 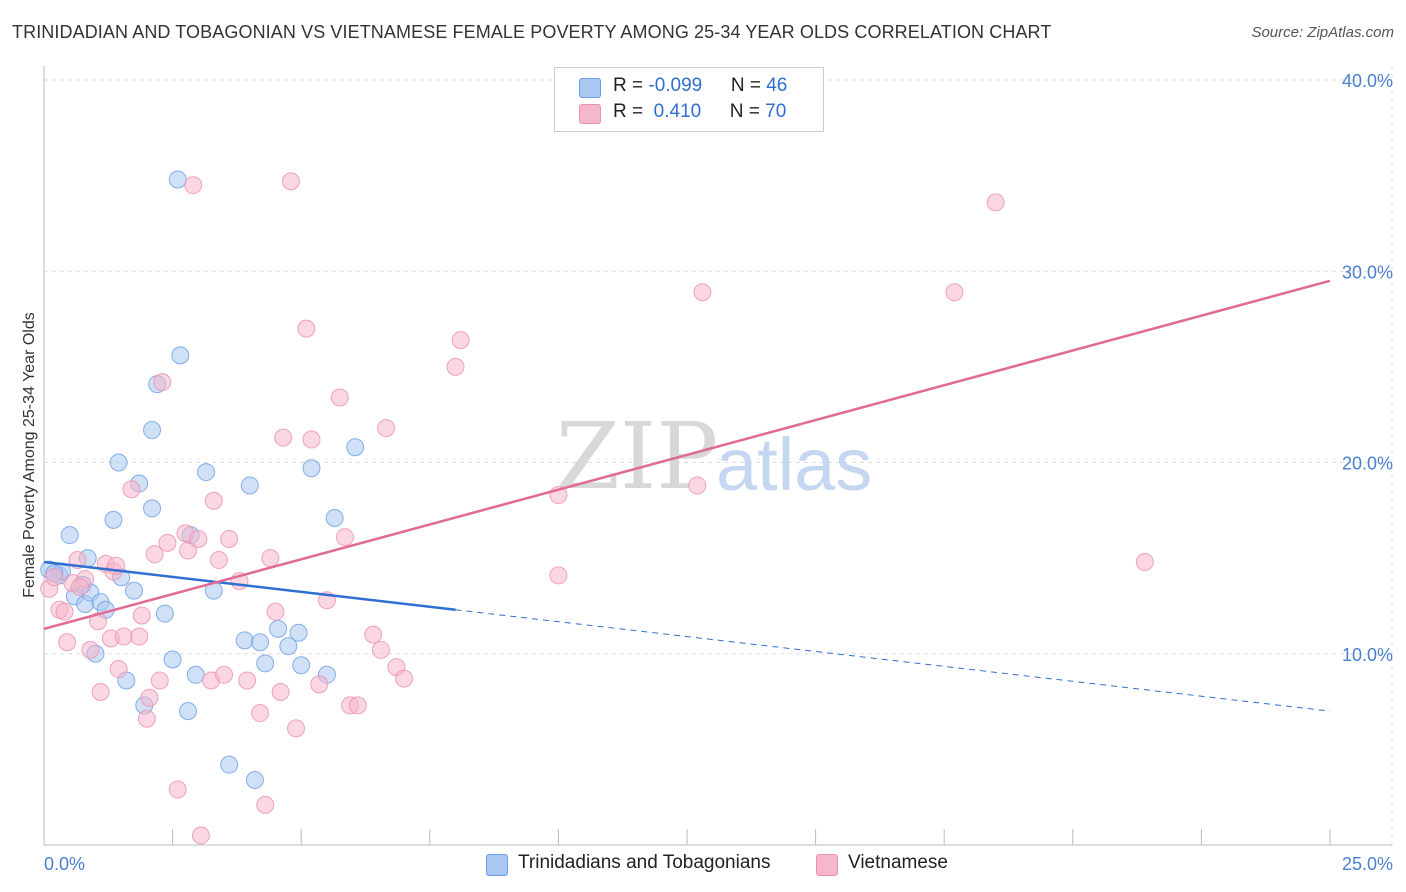 What do you see at coordinates (637, 456) in the screenshot?
I see `watermark-zip: ZIP` at bounding box center [637, 456].